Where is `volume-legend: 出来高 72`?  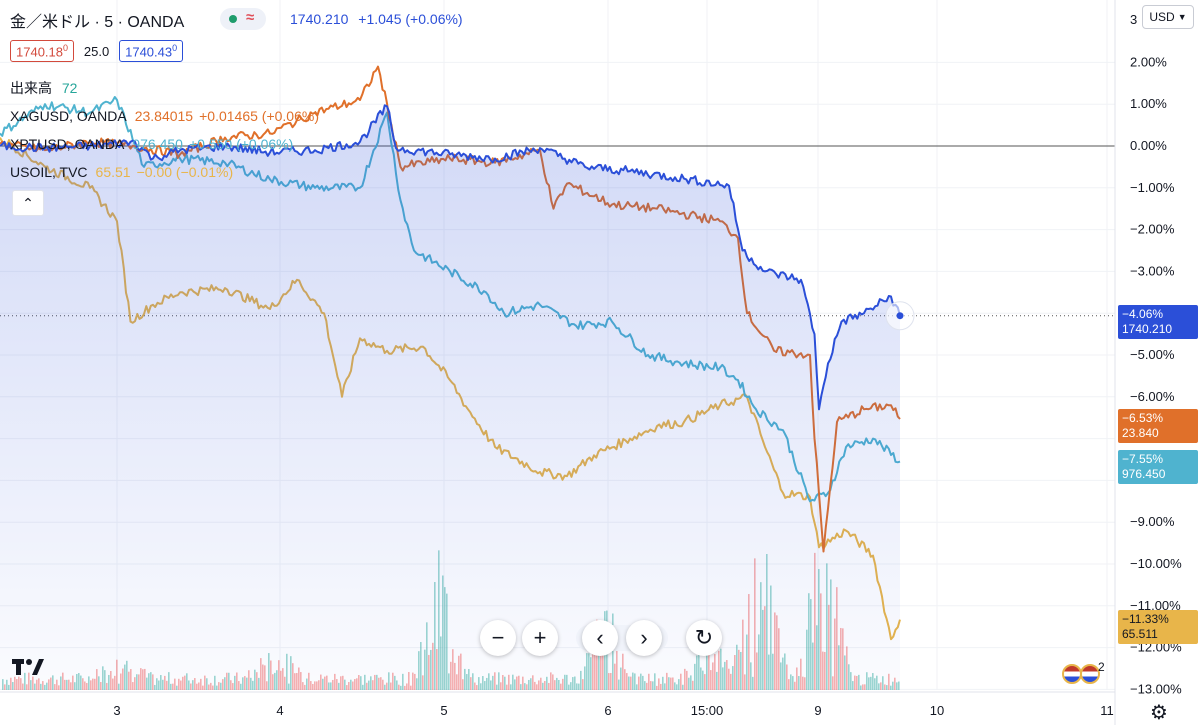
volume-legend: 出来高 72 is located at coordinates (43, 88).